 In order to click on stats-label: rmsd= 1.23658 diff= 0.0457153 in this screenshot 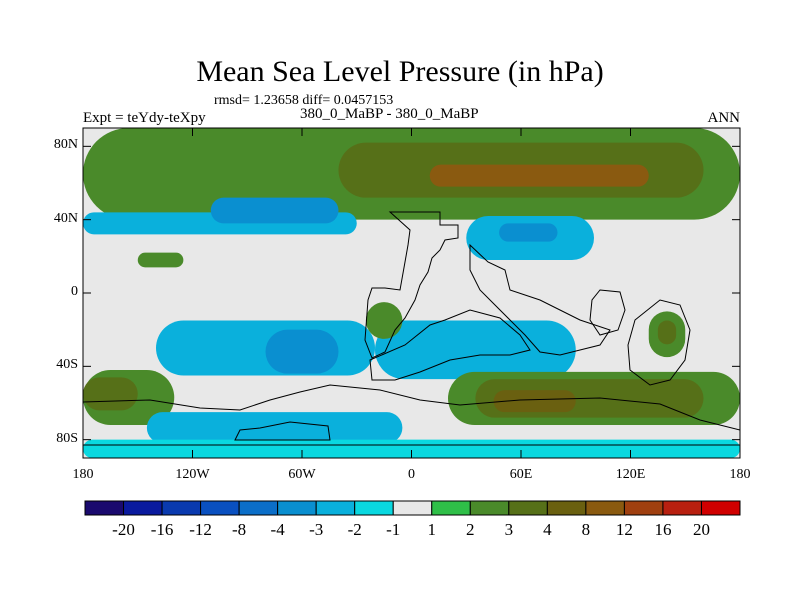, I will do `click(304, 100)`.